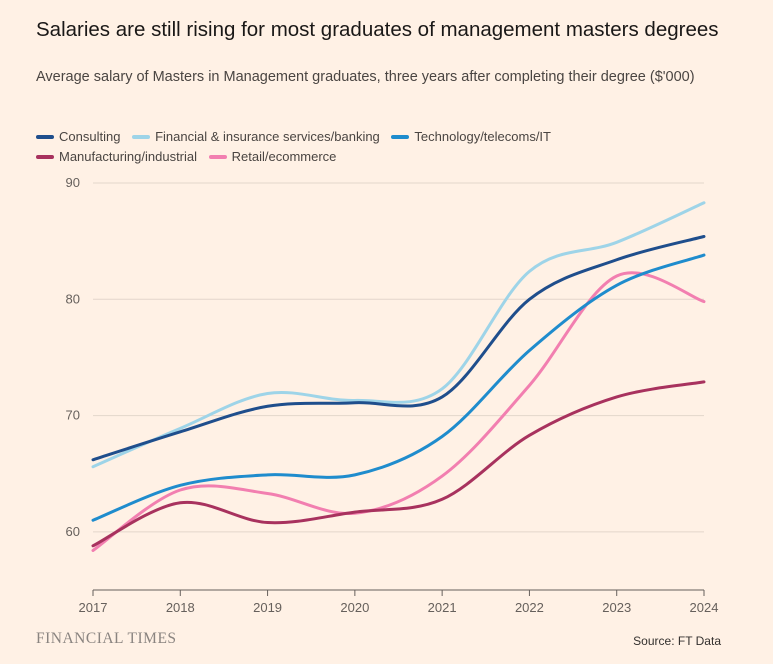 The image size is (773, 664). Describe the element at coordinates (180, 607) in the screenshot. I see `x-tick-label-2018: 2018` at that location.